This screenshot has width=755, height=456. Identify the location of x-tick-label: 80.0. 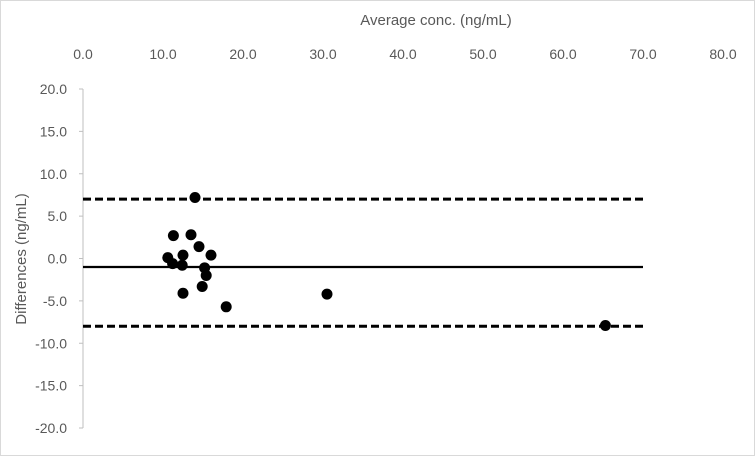
(722, 54).